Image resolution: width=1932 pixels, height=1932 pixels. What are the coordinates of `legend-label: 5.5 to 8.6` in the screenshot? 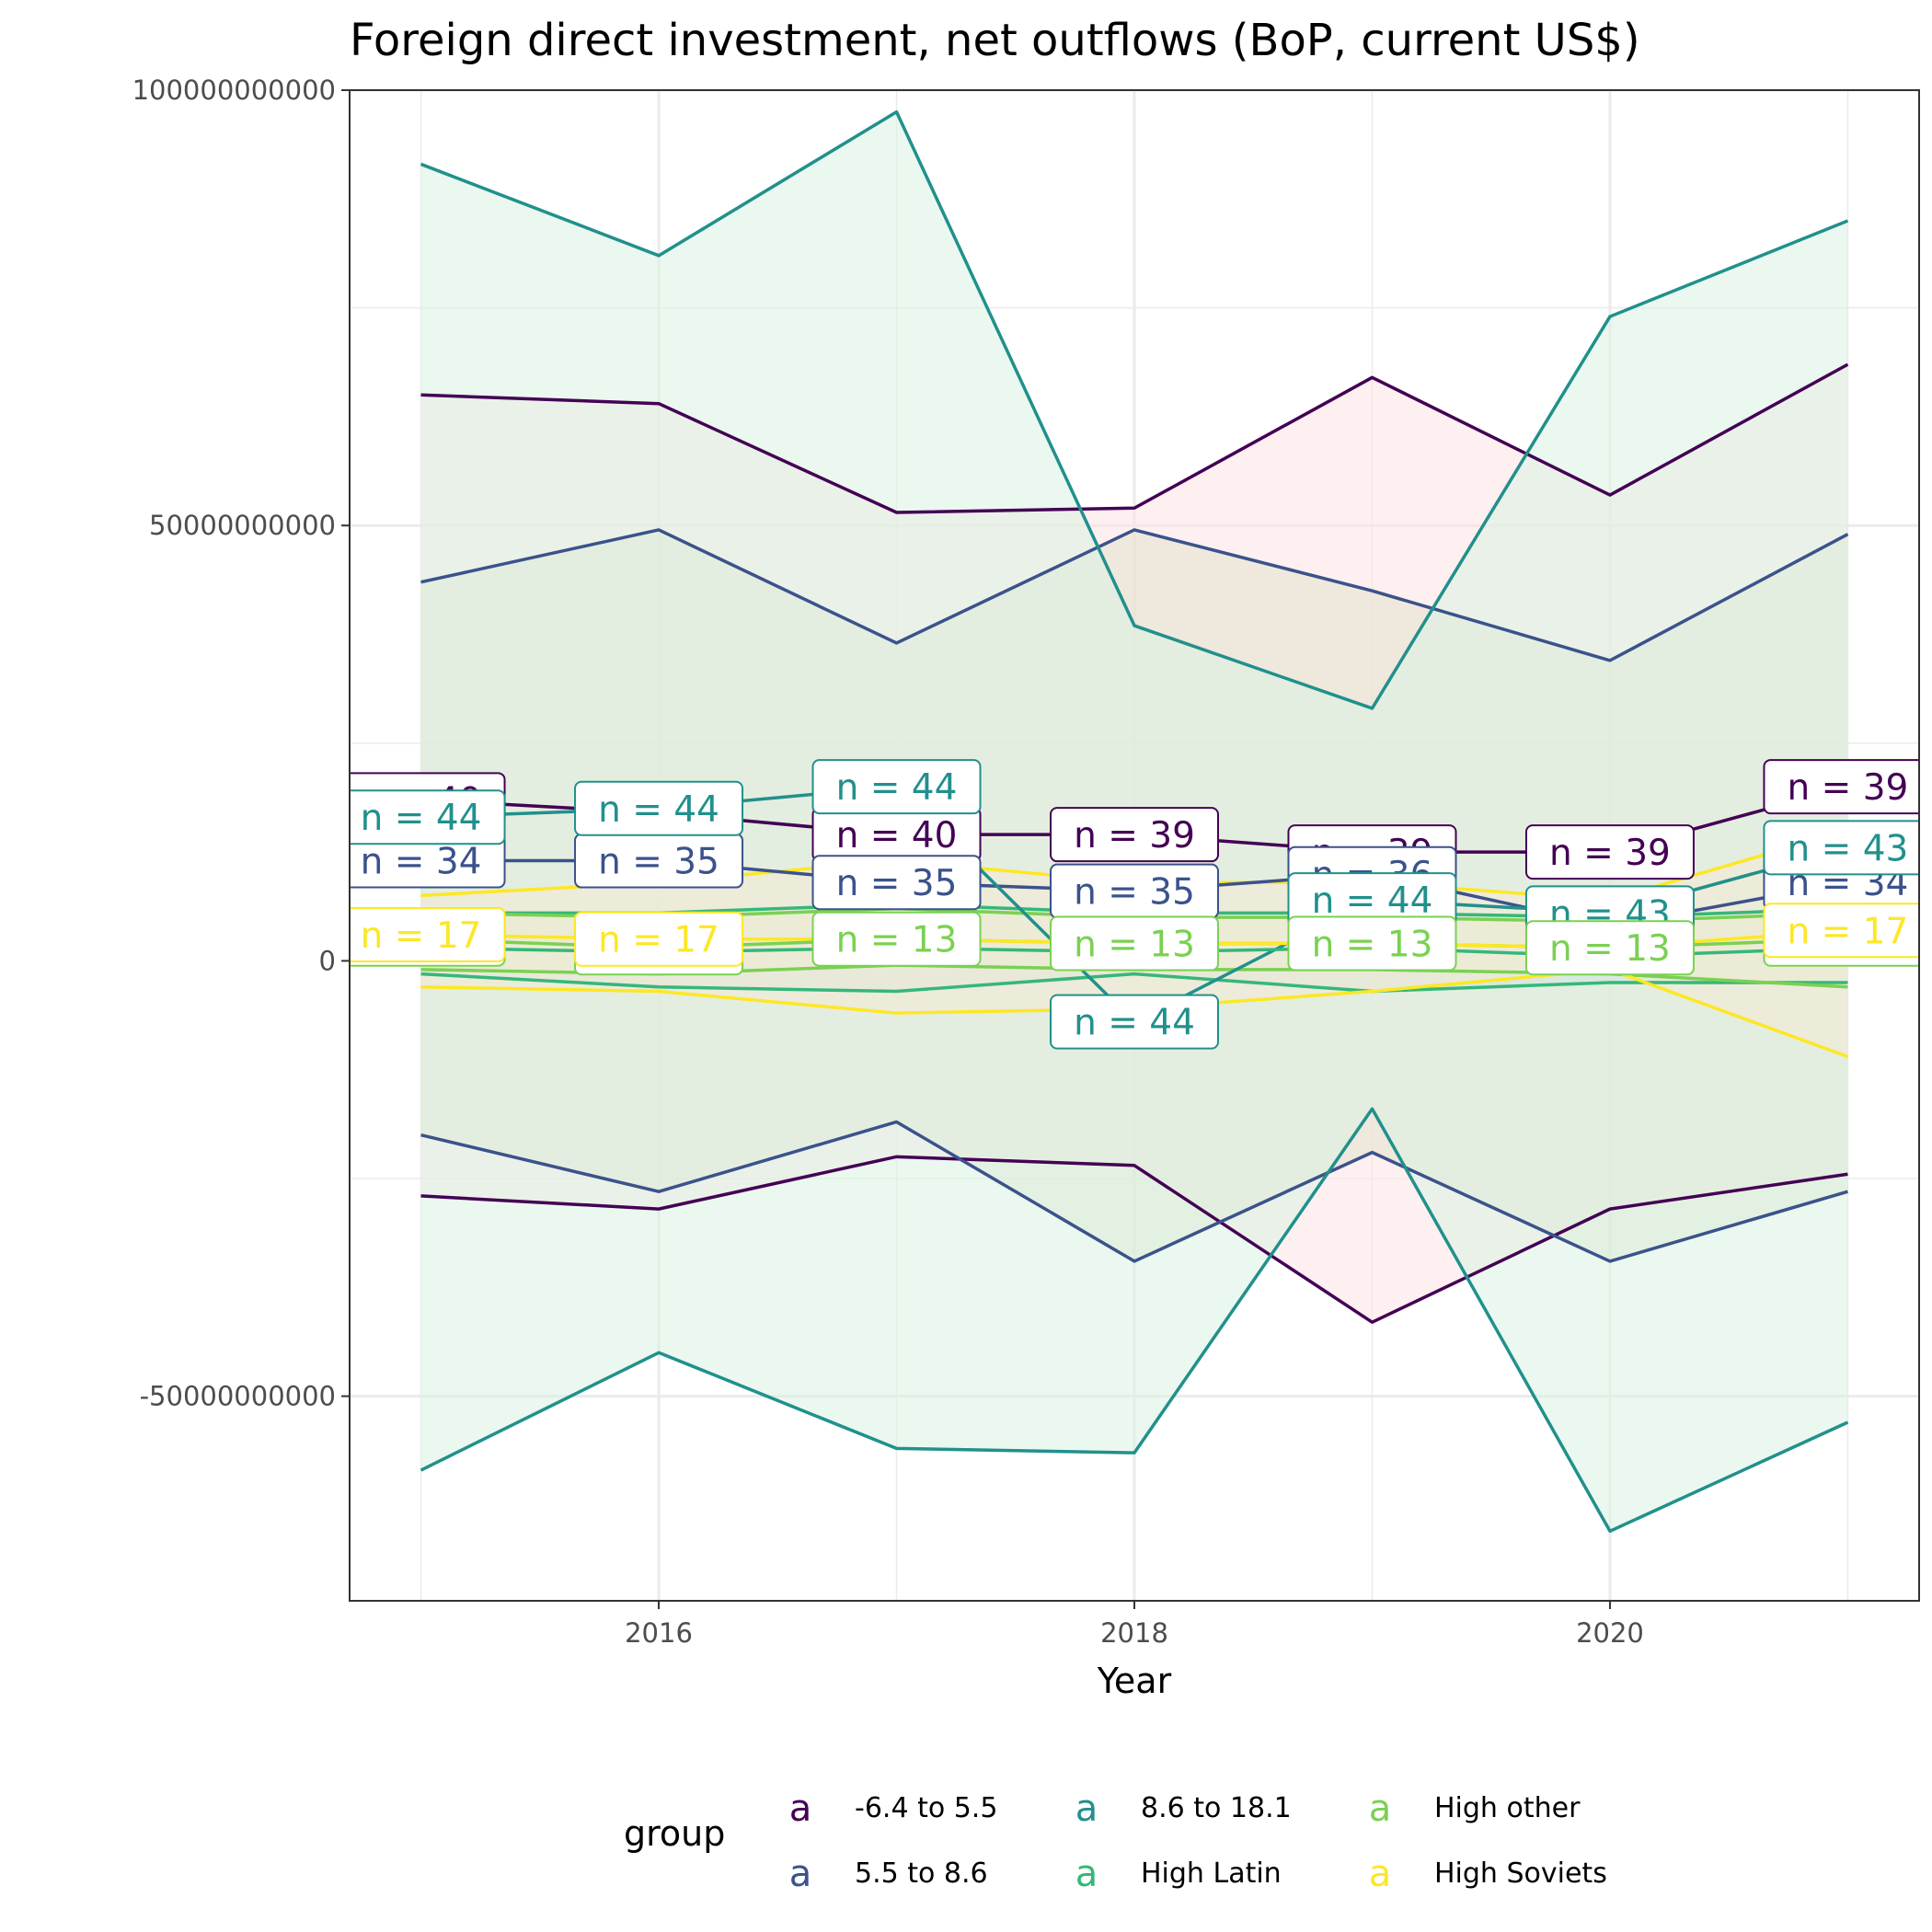 It's located at (921, 1873).